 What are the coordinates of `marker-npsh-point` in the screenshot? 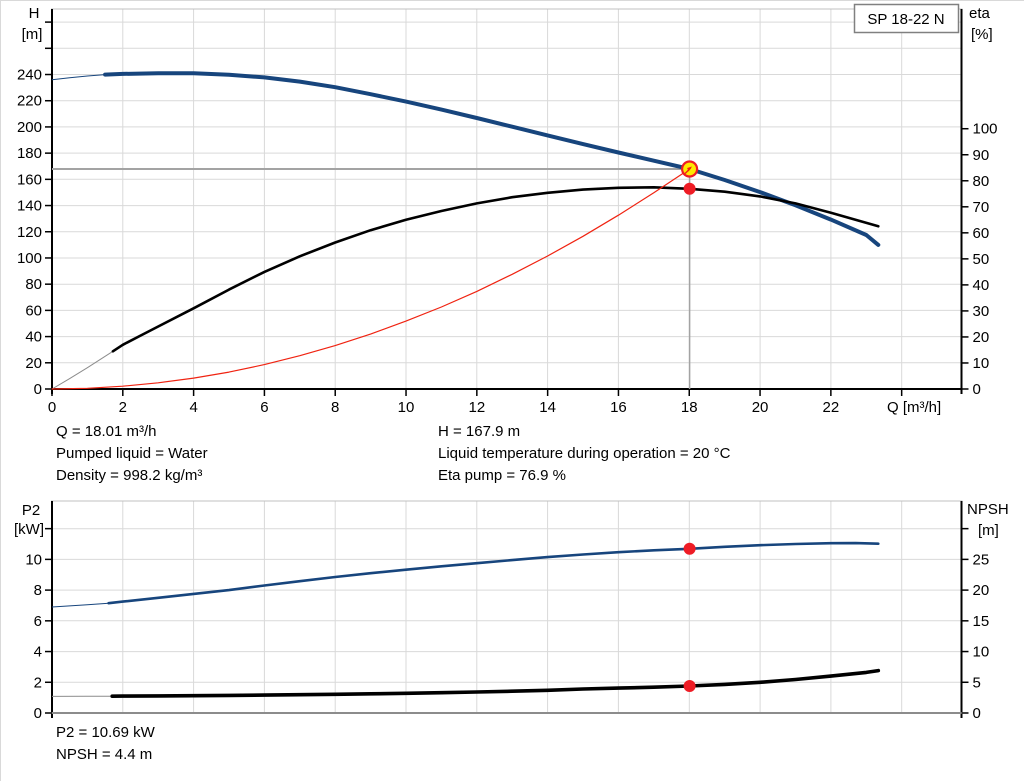 It's located at (689, 686).